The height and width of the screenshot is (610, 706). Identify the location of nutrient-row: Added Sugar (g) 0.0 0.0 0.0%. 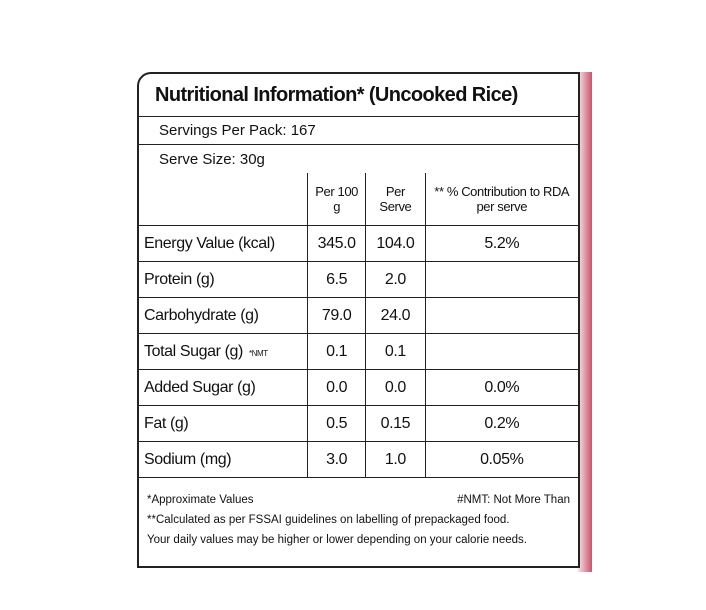
(358, 387).